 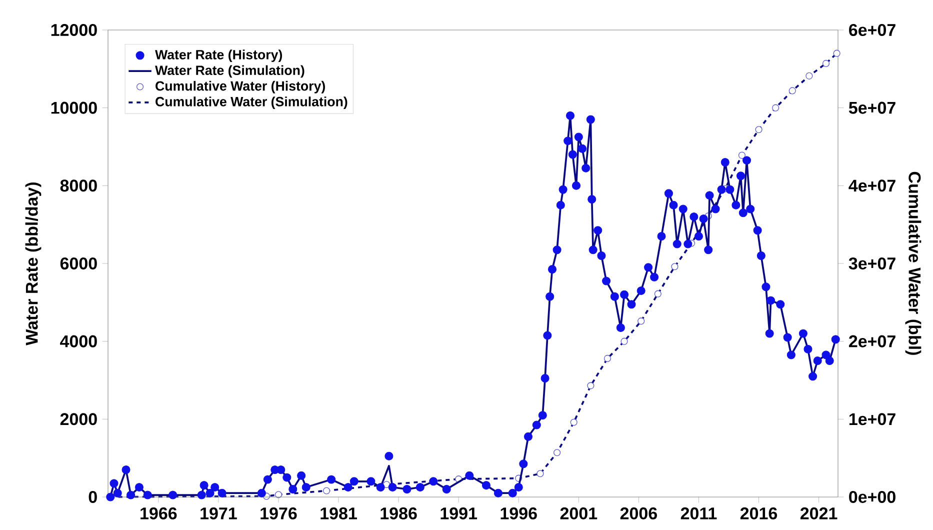 I want to click on y2-tick-label: 6e+07, so click(x=872, y=30).